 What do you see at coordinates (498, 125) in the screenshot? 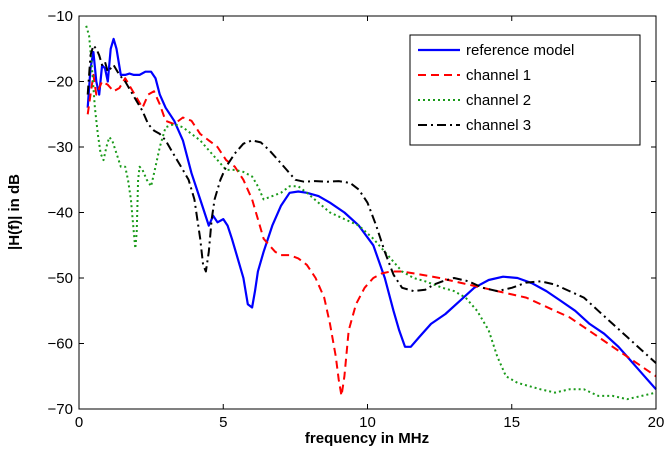
I see `legend-label-channel-3: channel 3` at bounding box center [498, 125].